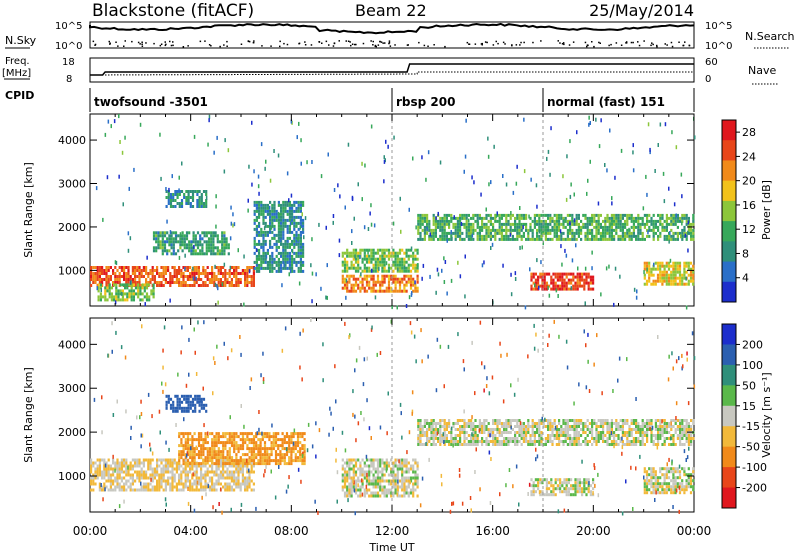 The image size is (800, 554). I want to click on nsearch-tick-bottom: 10^0, so click(718, 46).